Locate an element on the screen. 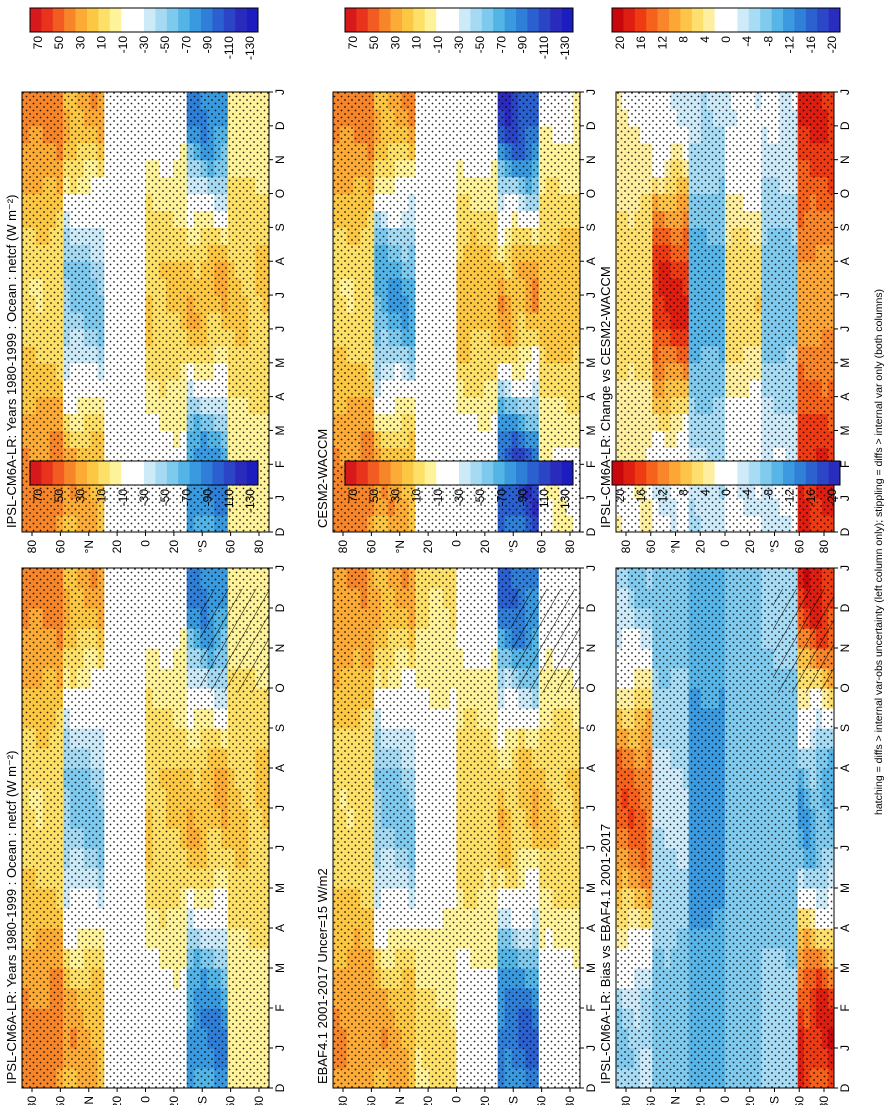 The width and height of the screenshot is (895, 1110). panel-title: CESM2-WACCM is located at coordinates (322, 478).